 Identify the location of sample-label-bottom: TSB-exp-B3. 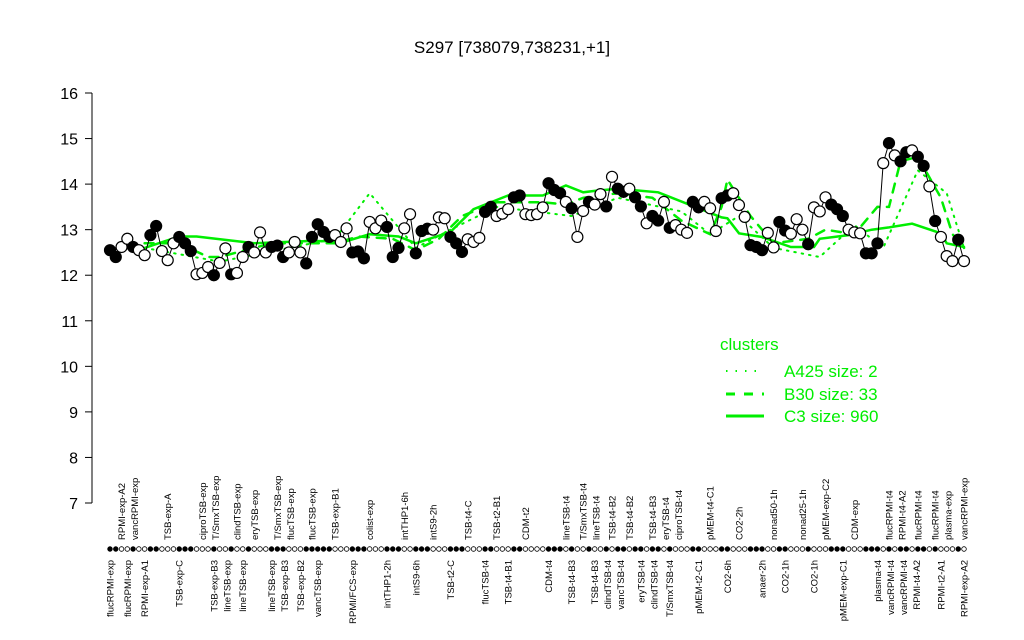
(214, 586).